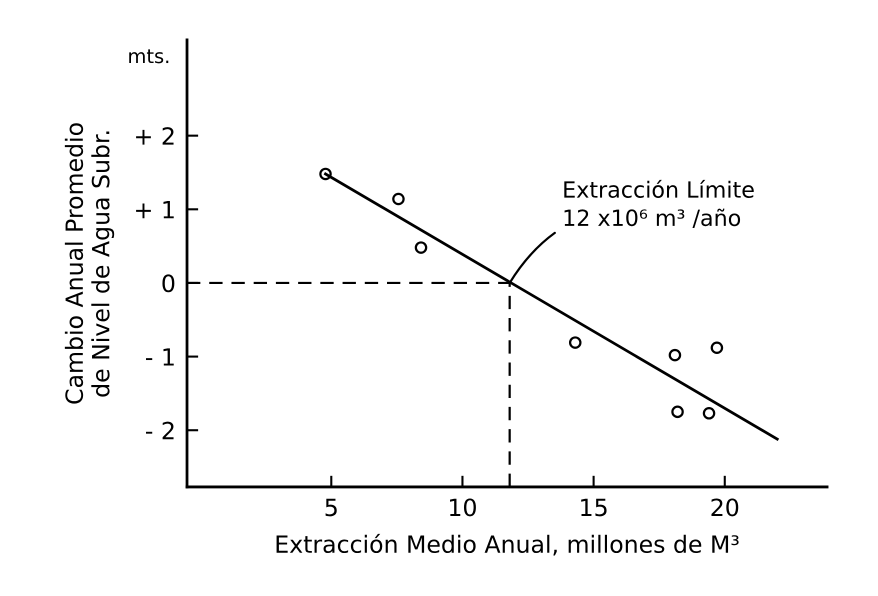  I want to click on x-tick-label: 5, so click(331, 507).